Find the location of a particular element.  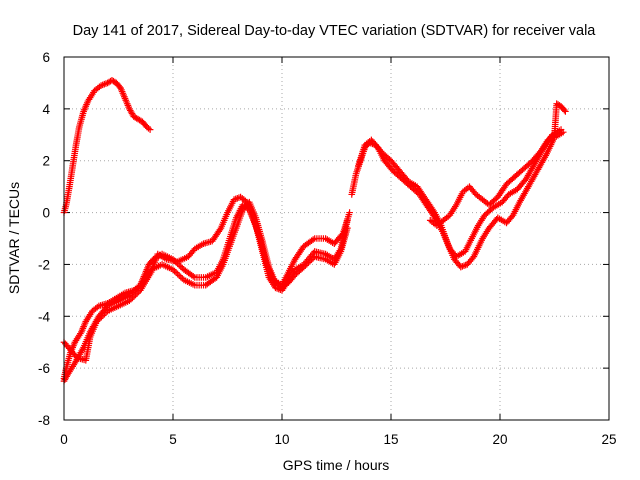

y-axis-label: SDTVAR / TECUs is located at coordinates (14, 238).